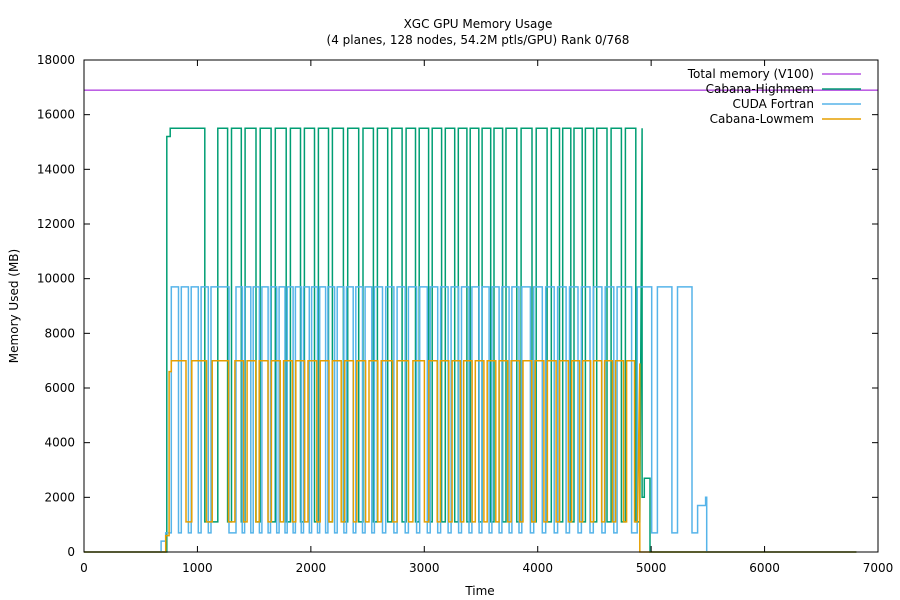  Describe the element at coordinates (56, 224) in the screenshot. I see `y-tick-label: 12000` at that location.